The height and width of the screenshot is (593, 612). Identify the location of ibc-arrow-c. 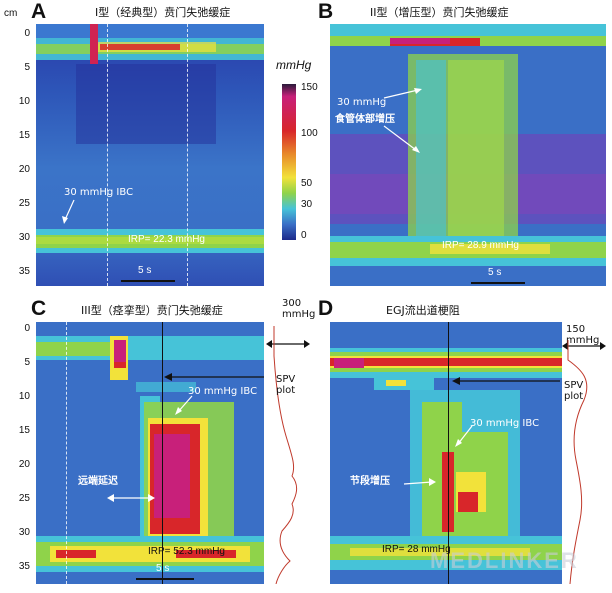
(184, 405).